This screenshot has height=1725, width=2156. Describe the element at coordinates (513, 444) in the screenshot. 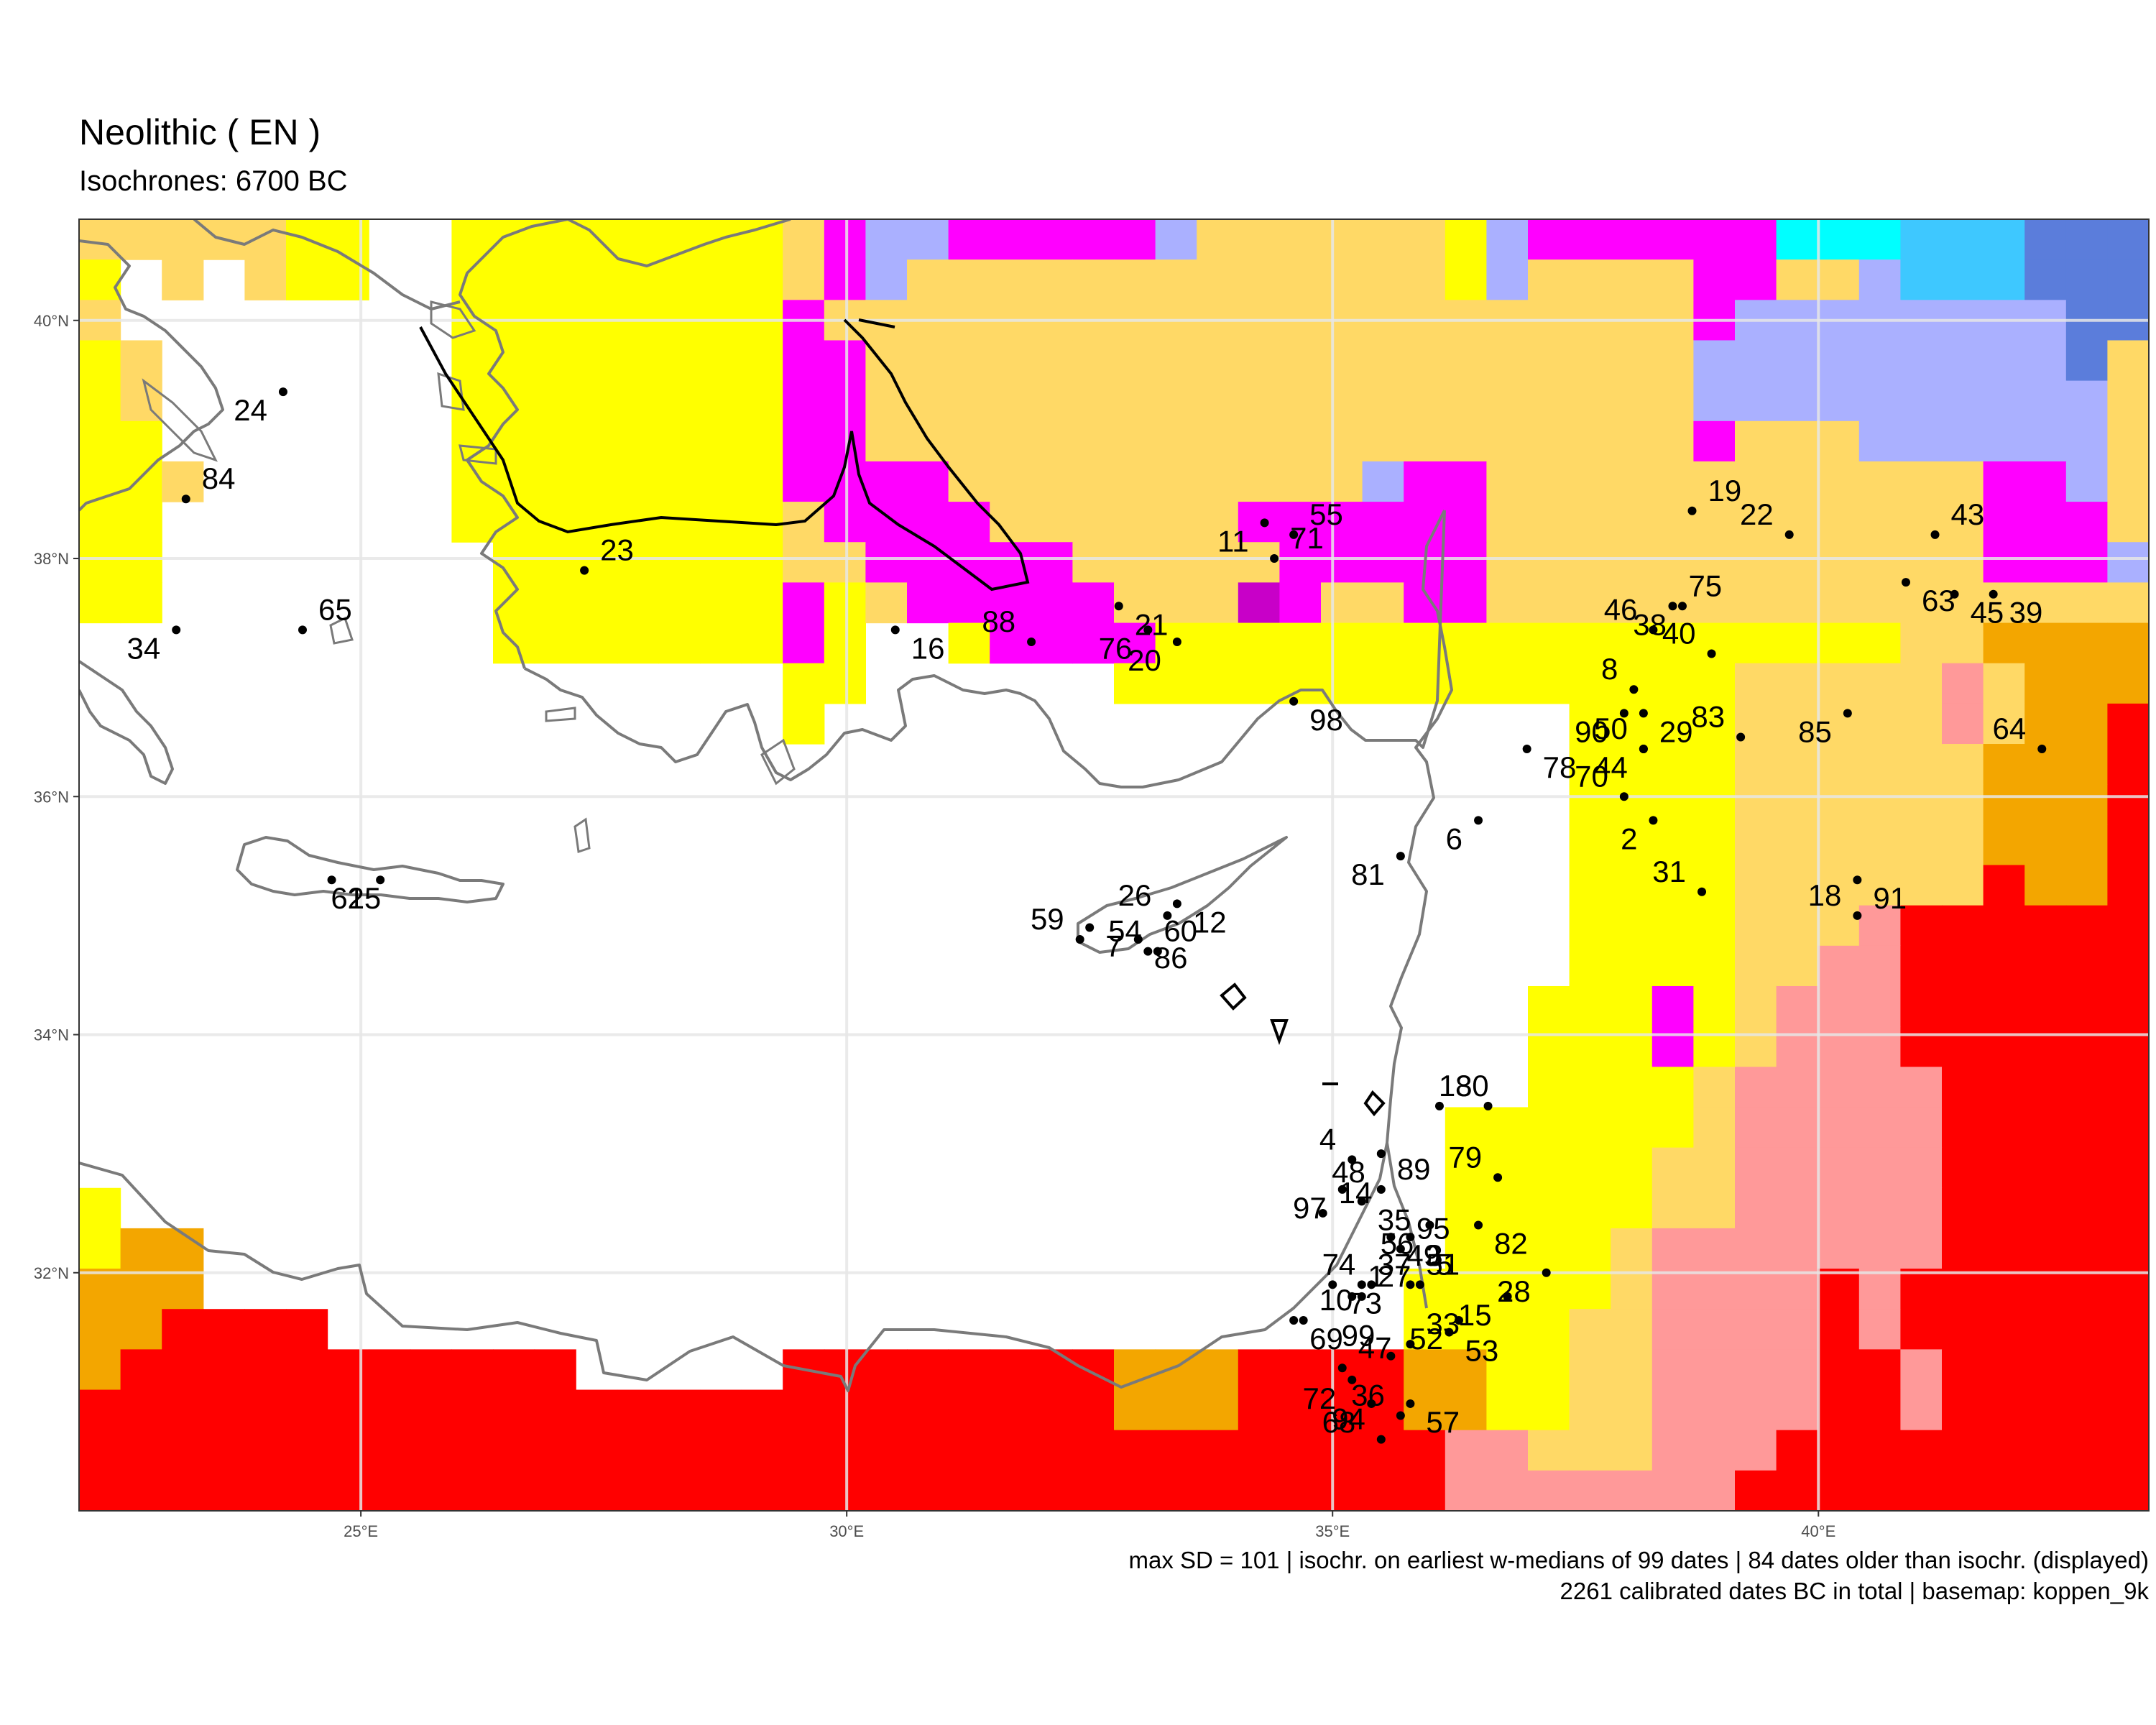

I see `aegean-east-coastline` at that location.